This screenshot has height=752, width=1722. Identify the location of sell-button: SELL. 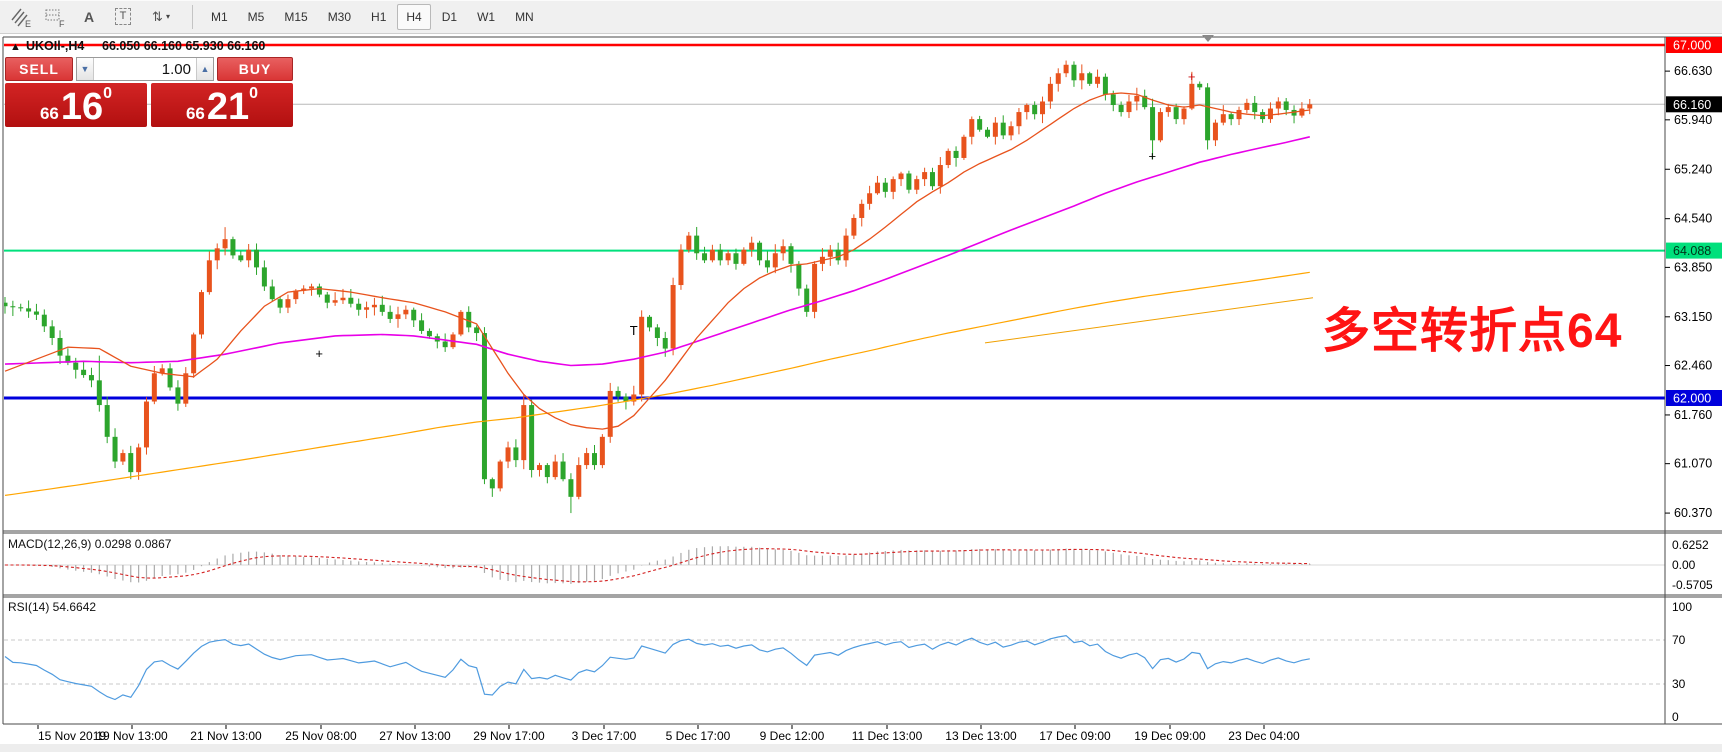
(39, 69).